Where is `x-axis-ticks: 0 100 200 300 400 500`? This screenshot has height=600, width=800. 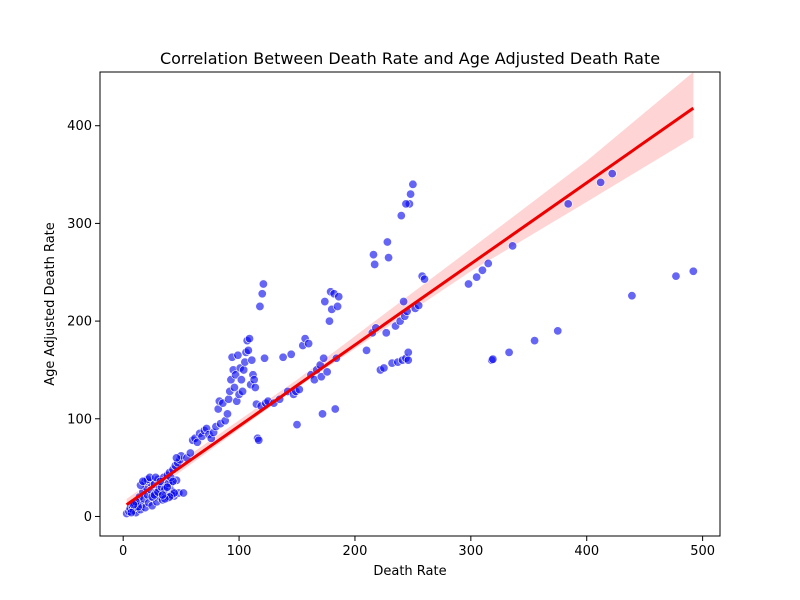
x-axis-ticks: 0 100 200 300 400 500 is located at coordinates (417, 547).